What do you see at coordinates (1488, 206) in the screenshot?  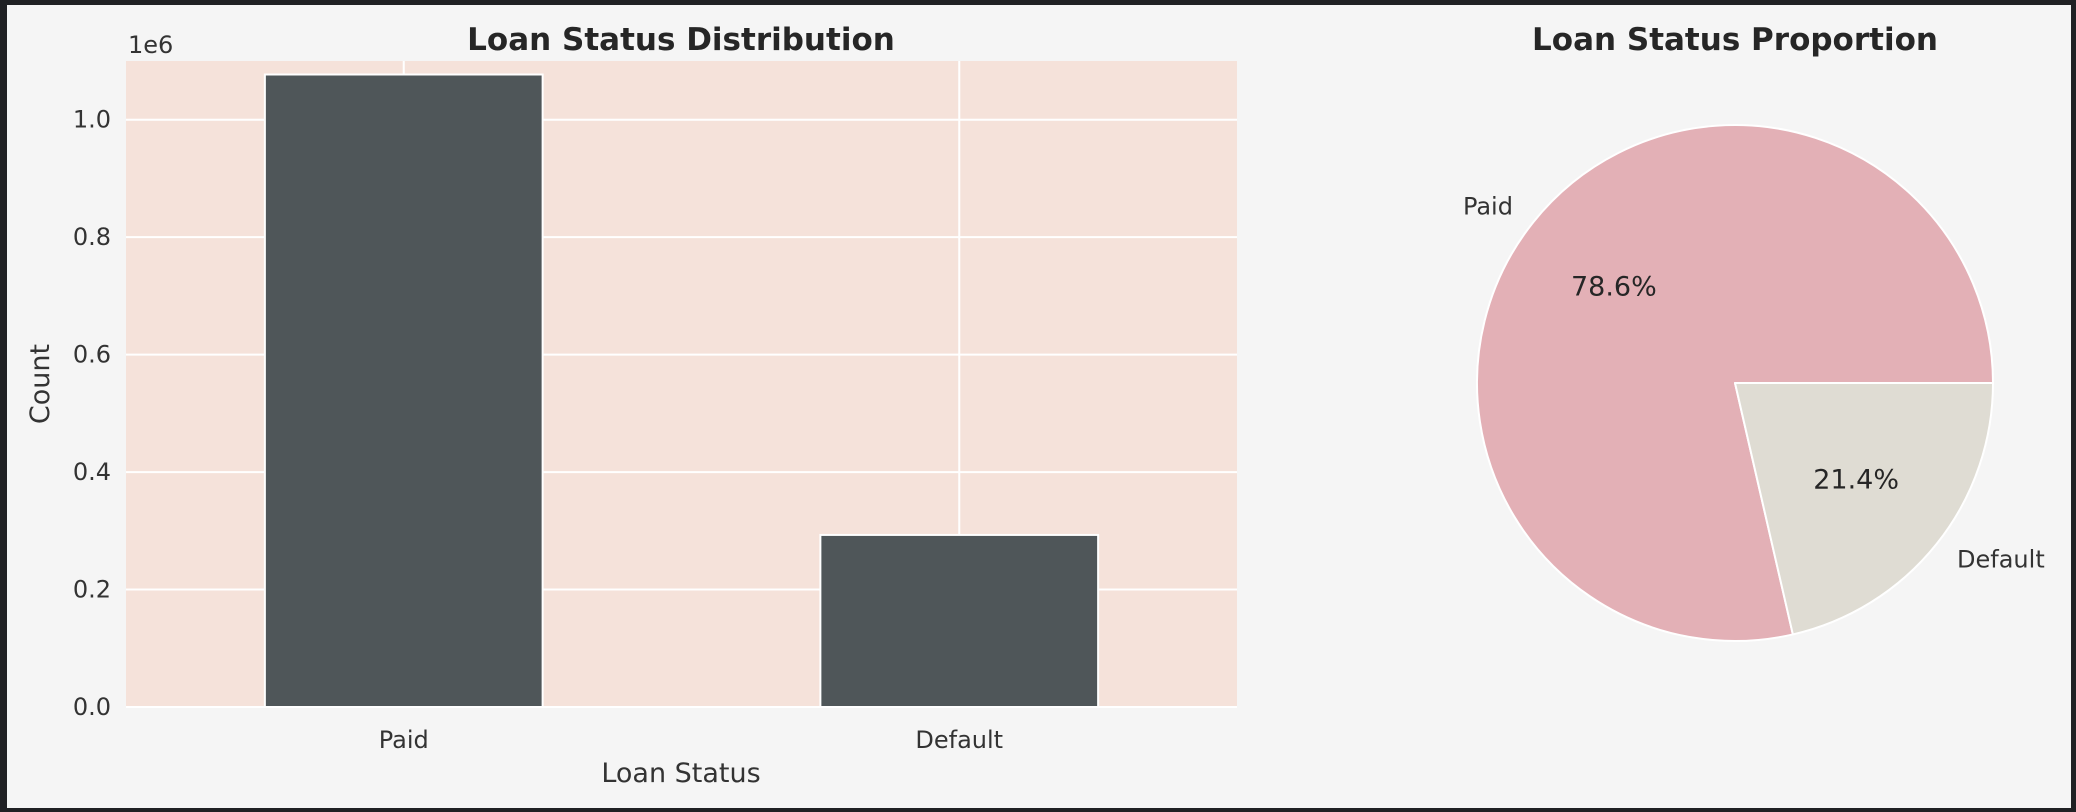 I see `pie-slice-label: Paid` at bounding box center [1488, 206].